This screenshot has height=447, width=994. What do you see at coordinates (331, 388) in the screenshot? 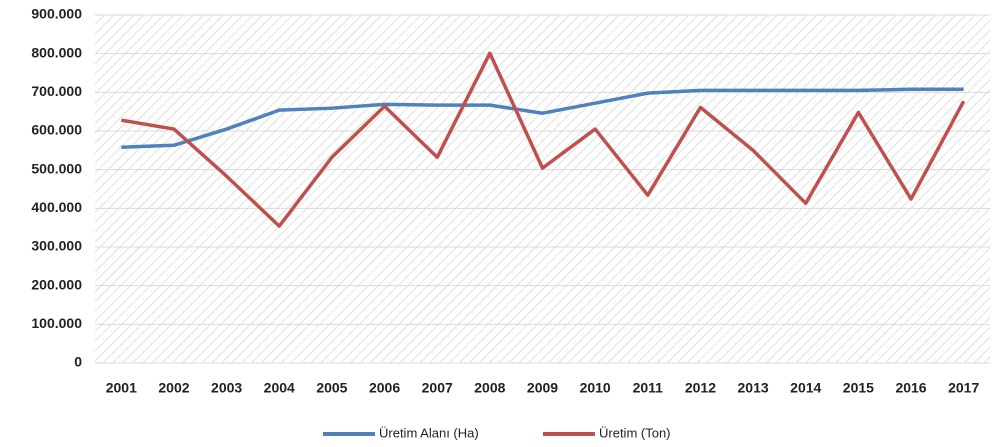
I see `x-tick-label: 2005` at bounding box center [331, 388].